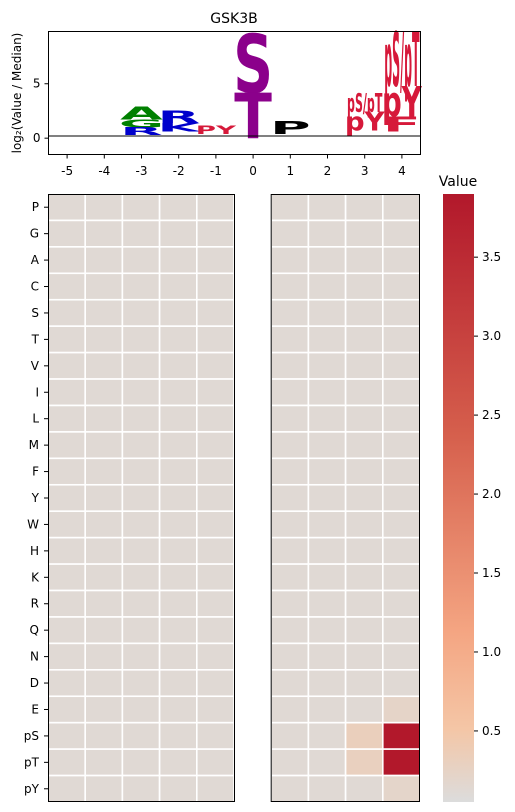 The image size is (515, 812). Describe the element at coordinates (35, 604) in the screenshot. I see `heatmap-row-label: R` at that location.